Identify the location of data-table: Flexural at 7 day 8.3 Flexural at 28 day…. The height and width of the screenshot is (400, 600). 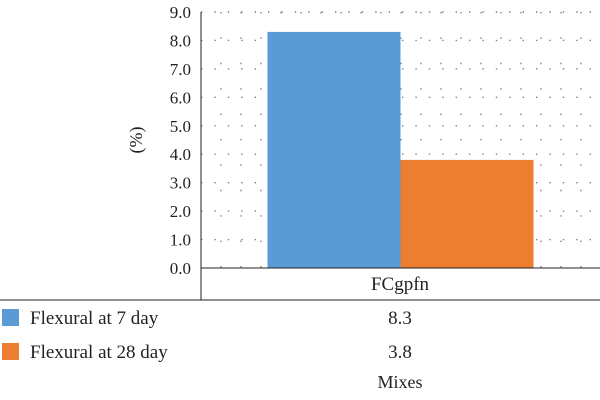
(207, 335).